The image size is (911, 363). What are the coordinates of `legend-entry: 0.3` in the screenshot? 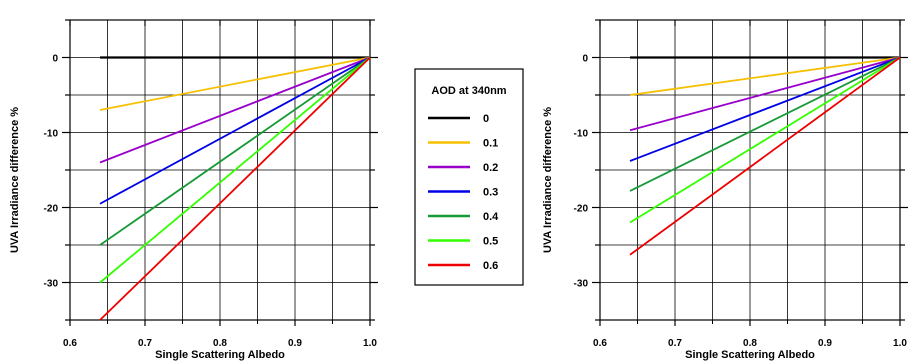 It's located at (463, 193).